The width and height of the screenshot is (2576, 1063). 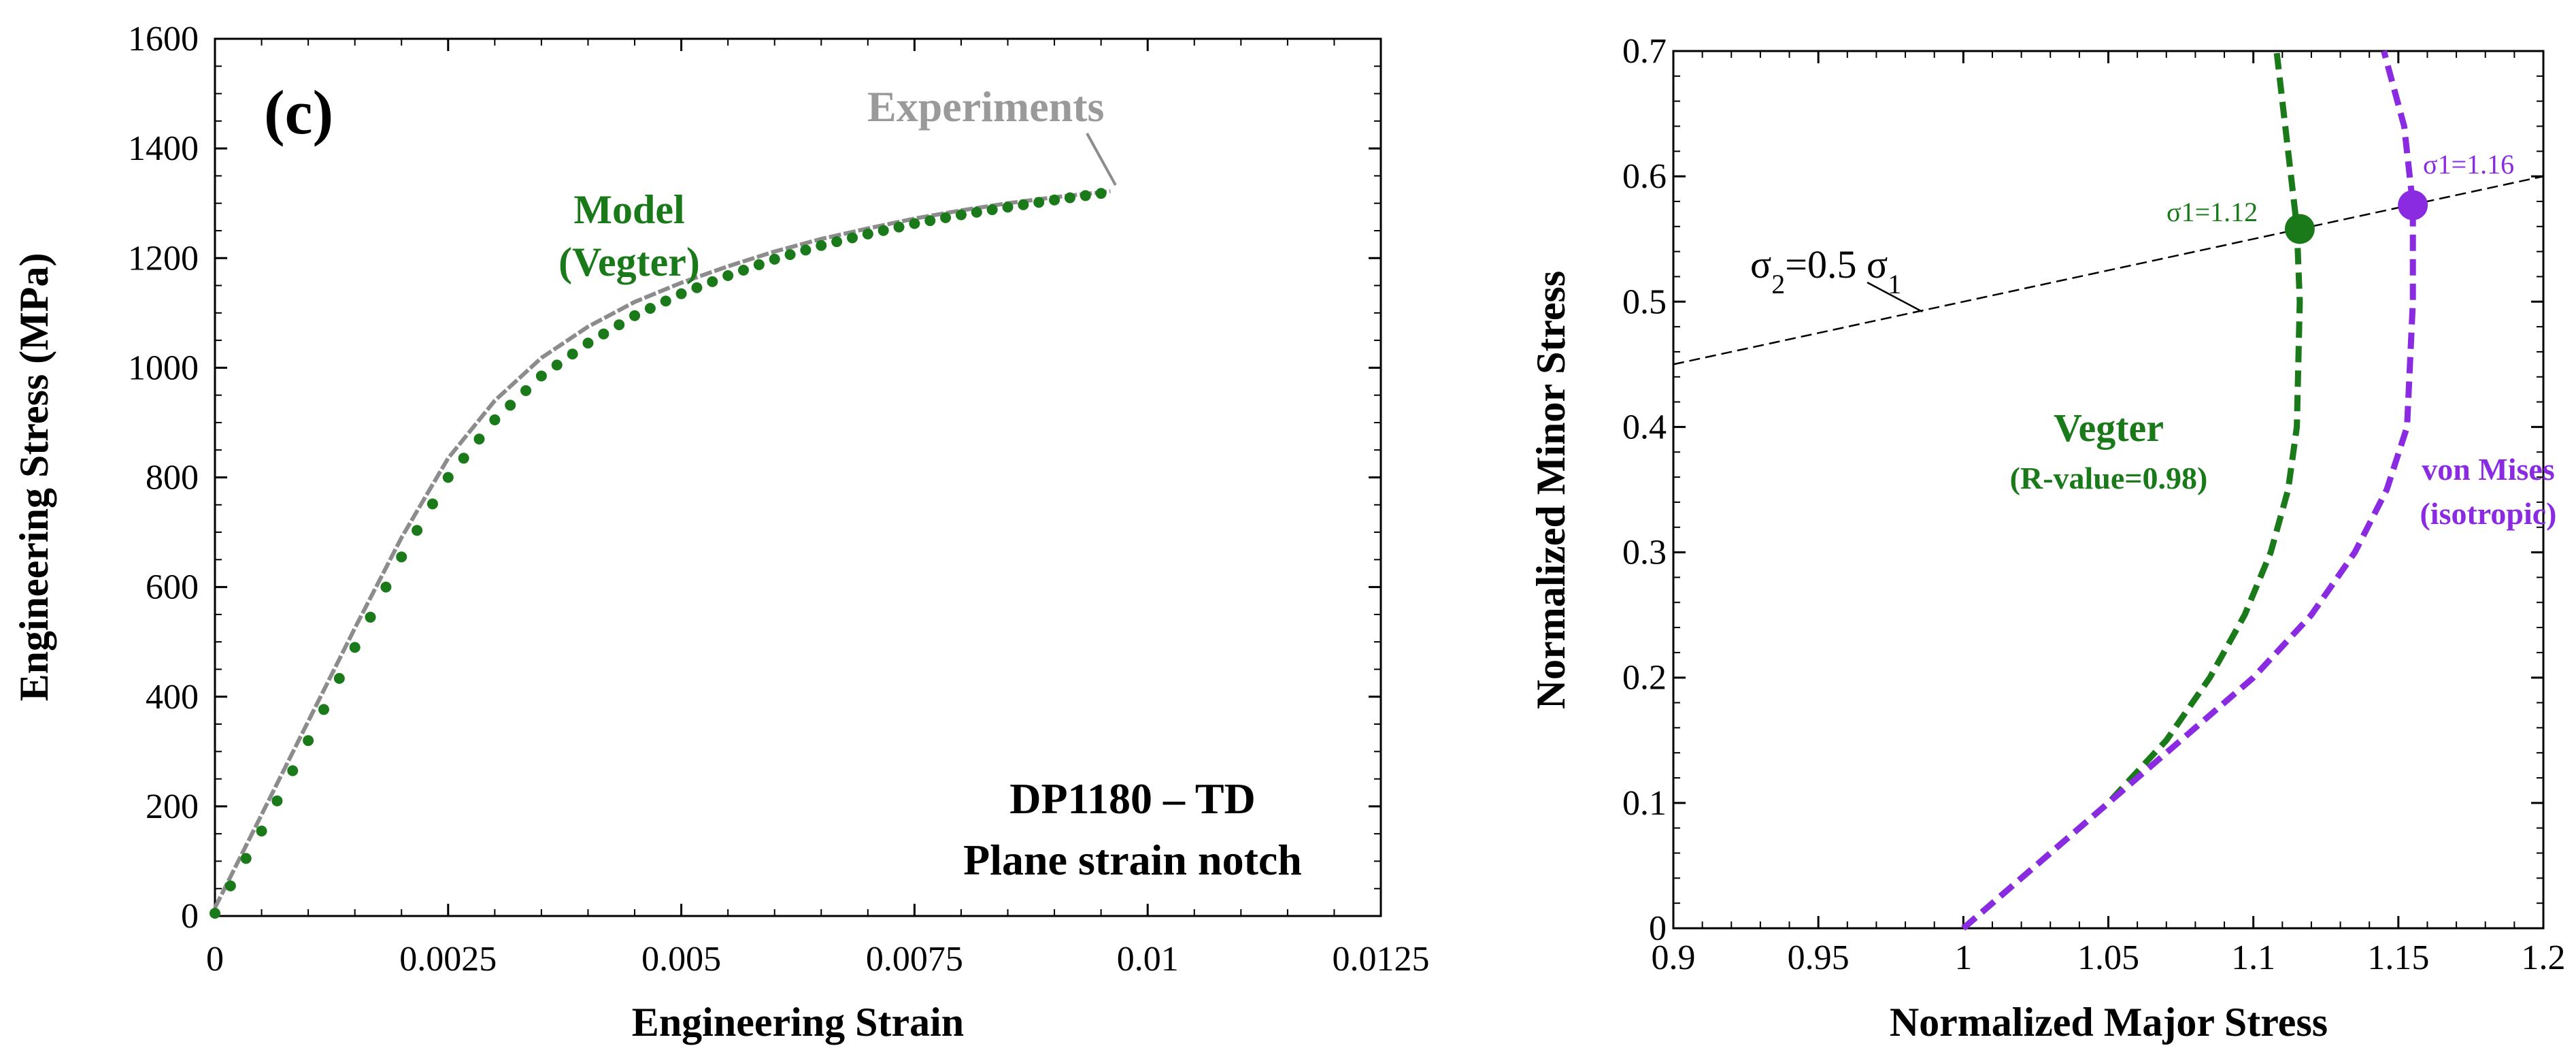 I want to click on x-tick-label: 0.0125, so click(x=1381, y=959).